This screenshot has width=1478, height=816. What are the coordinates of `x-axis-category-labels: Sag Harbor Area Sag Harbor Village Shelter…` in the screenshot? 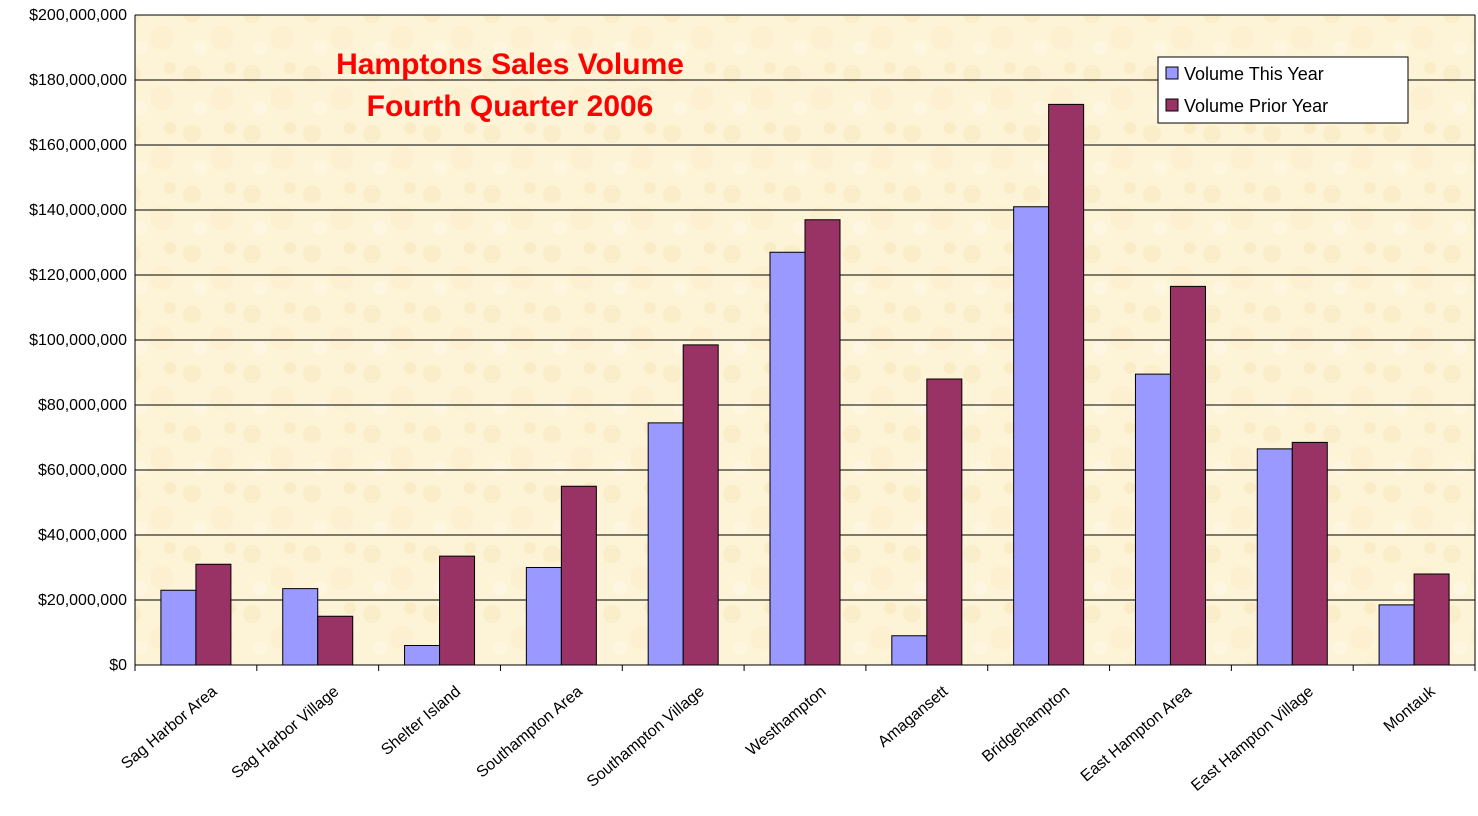 It's located at (778, 738).